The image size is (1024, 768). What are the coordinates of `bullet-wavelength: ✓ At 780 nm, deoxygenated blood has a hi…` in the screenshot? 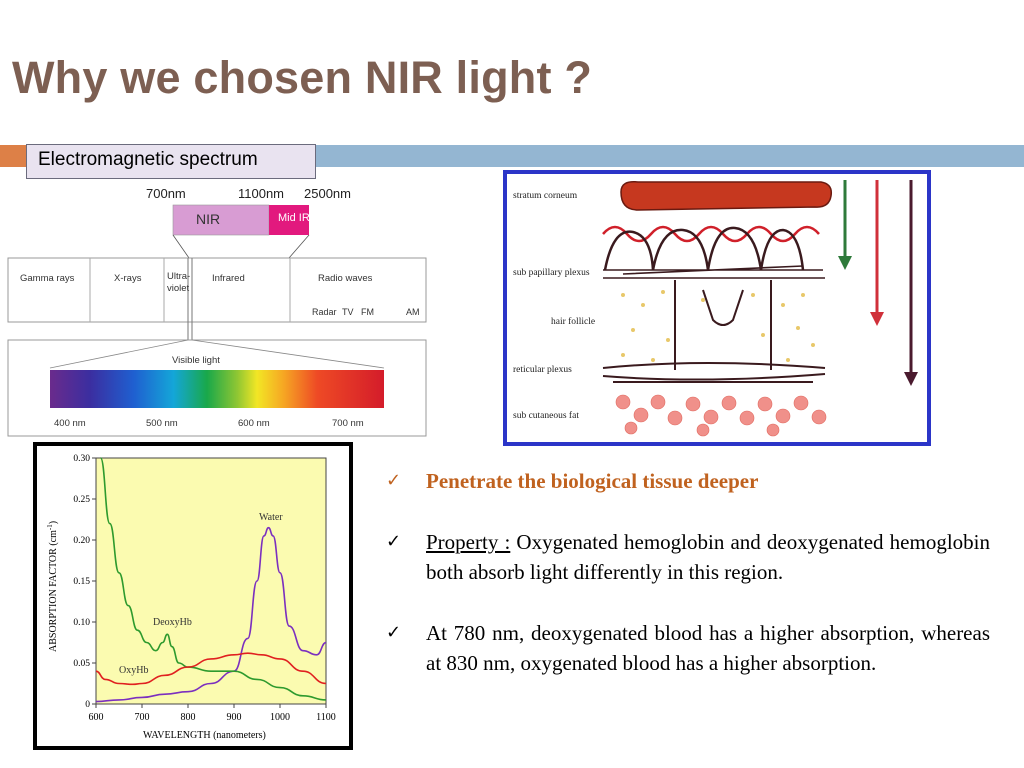 It's located at (688, 648).